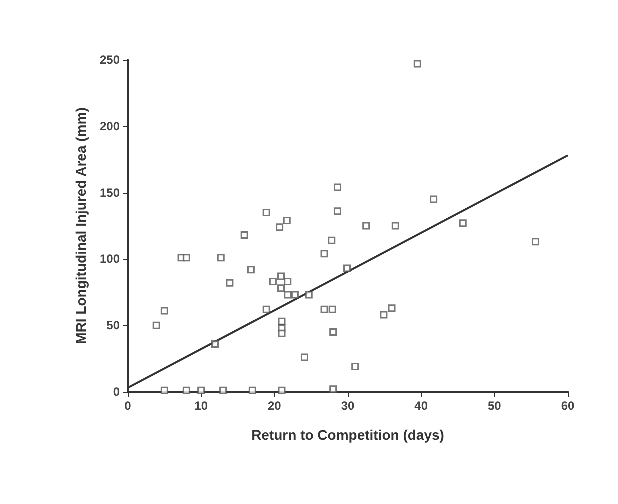 The height and width of the screenshot is (504, 618). I want to click on y-tick-label: 150, so click(110, 193).